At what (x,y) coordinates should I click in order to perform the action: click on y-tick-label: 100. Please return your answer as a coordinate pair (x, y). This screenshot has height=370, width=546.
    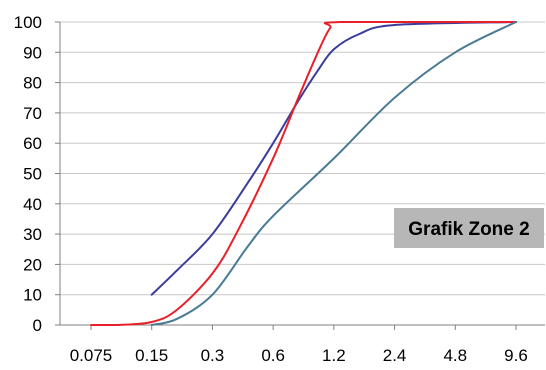
    Looking at the image, I should click on (28, 22).